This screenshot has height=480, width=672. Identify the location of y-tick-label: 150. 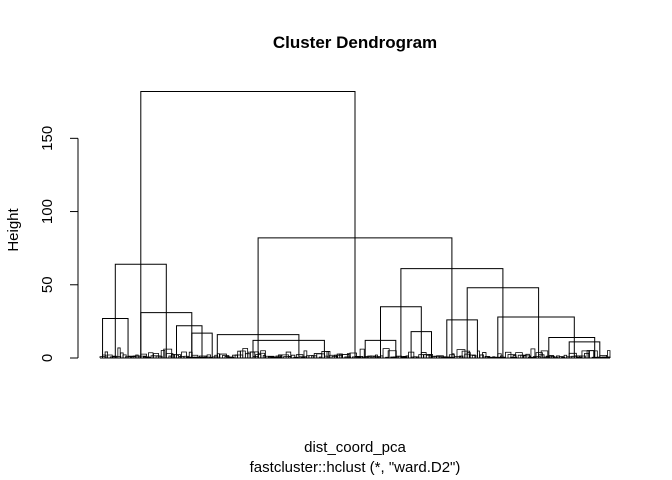
(47, 138).